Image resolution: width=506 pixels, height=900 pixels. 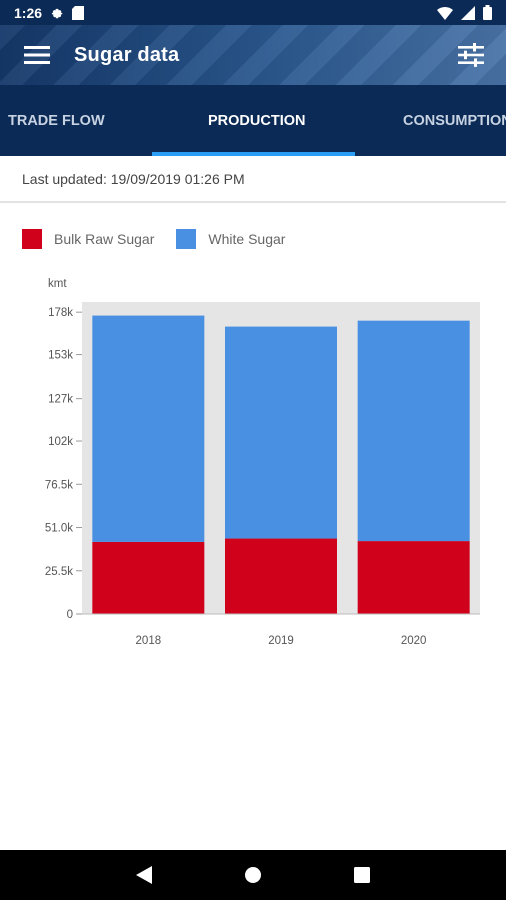 What do you see at coordinates (56, 120) in the screenshot?
I see `tab-trade-flow: TRADE FLOW` at bounding box center [56, 120].